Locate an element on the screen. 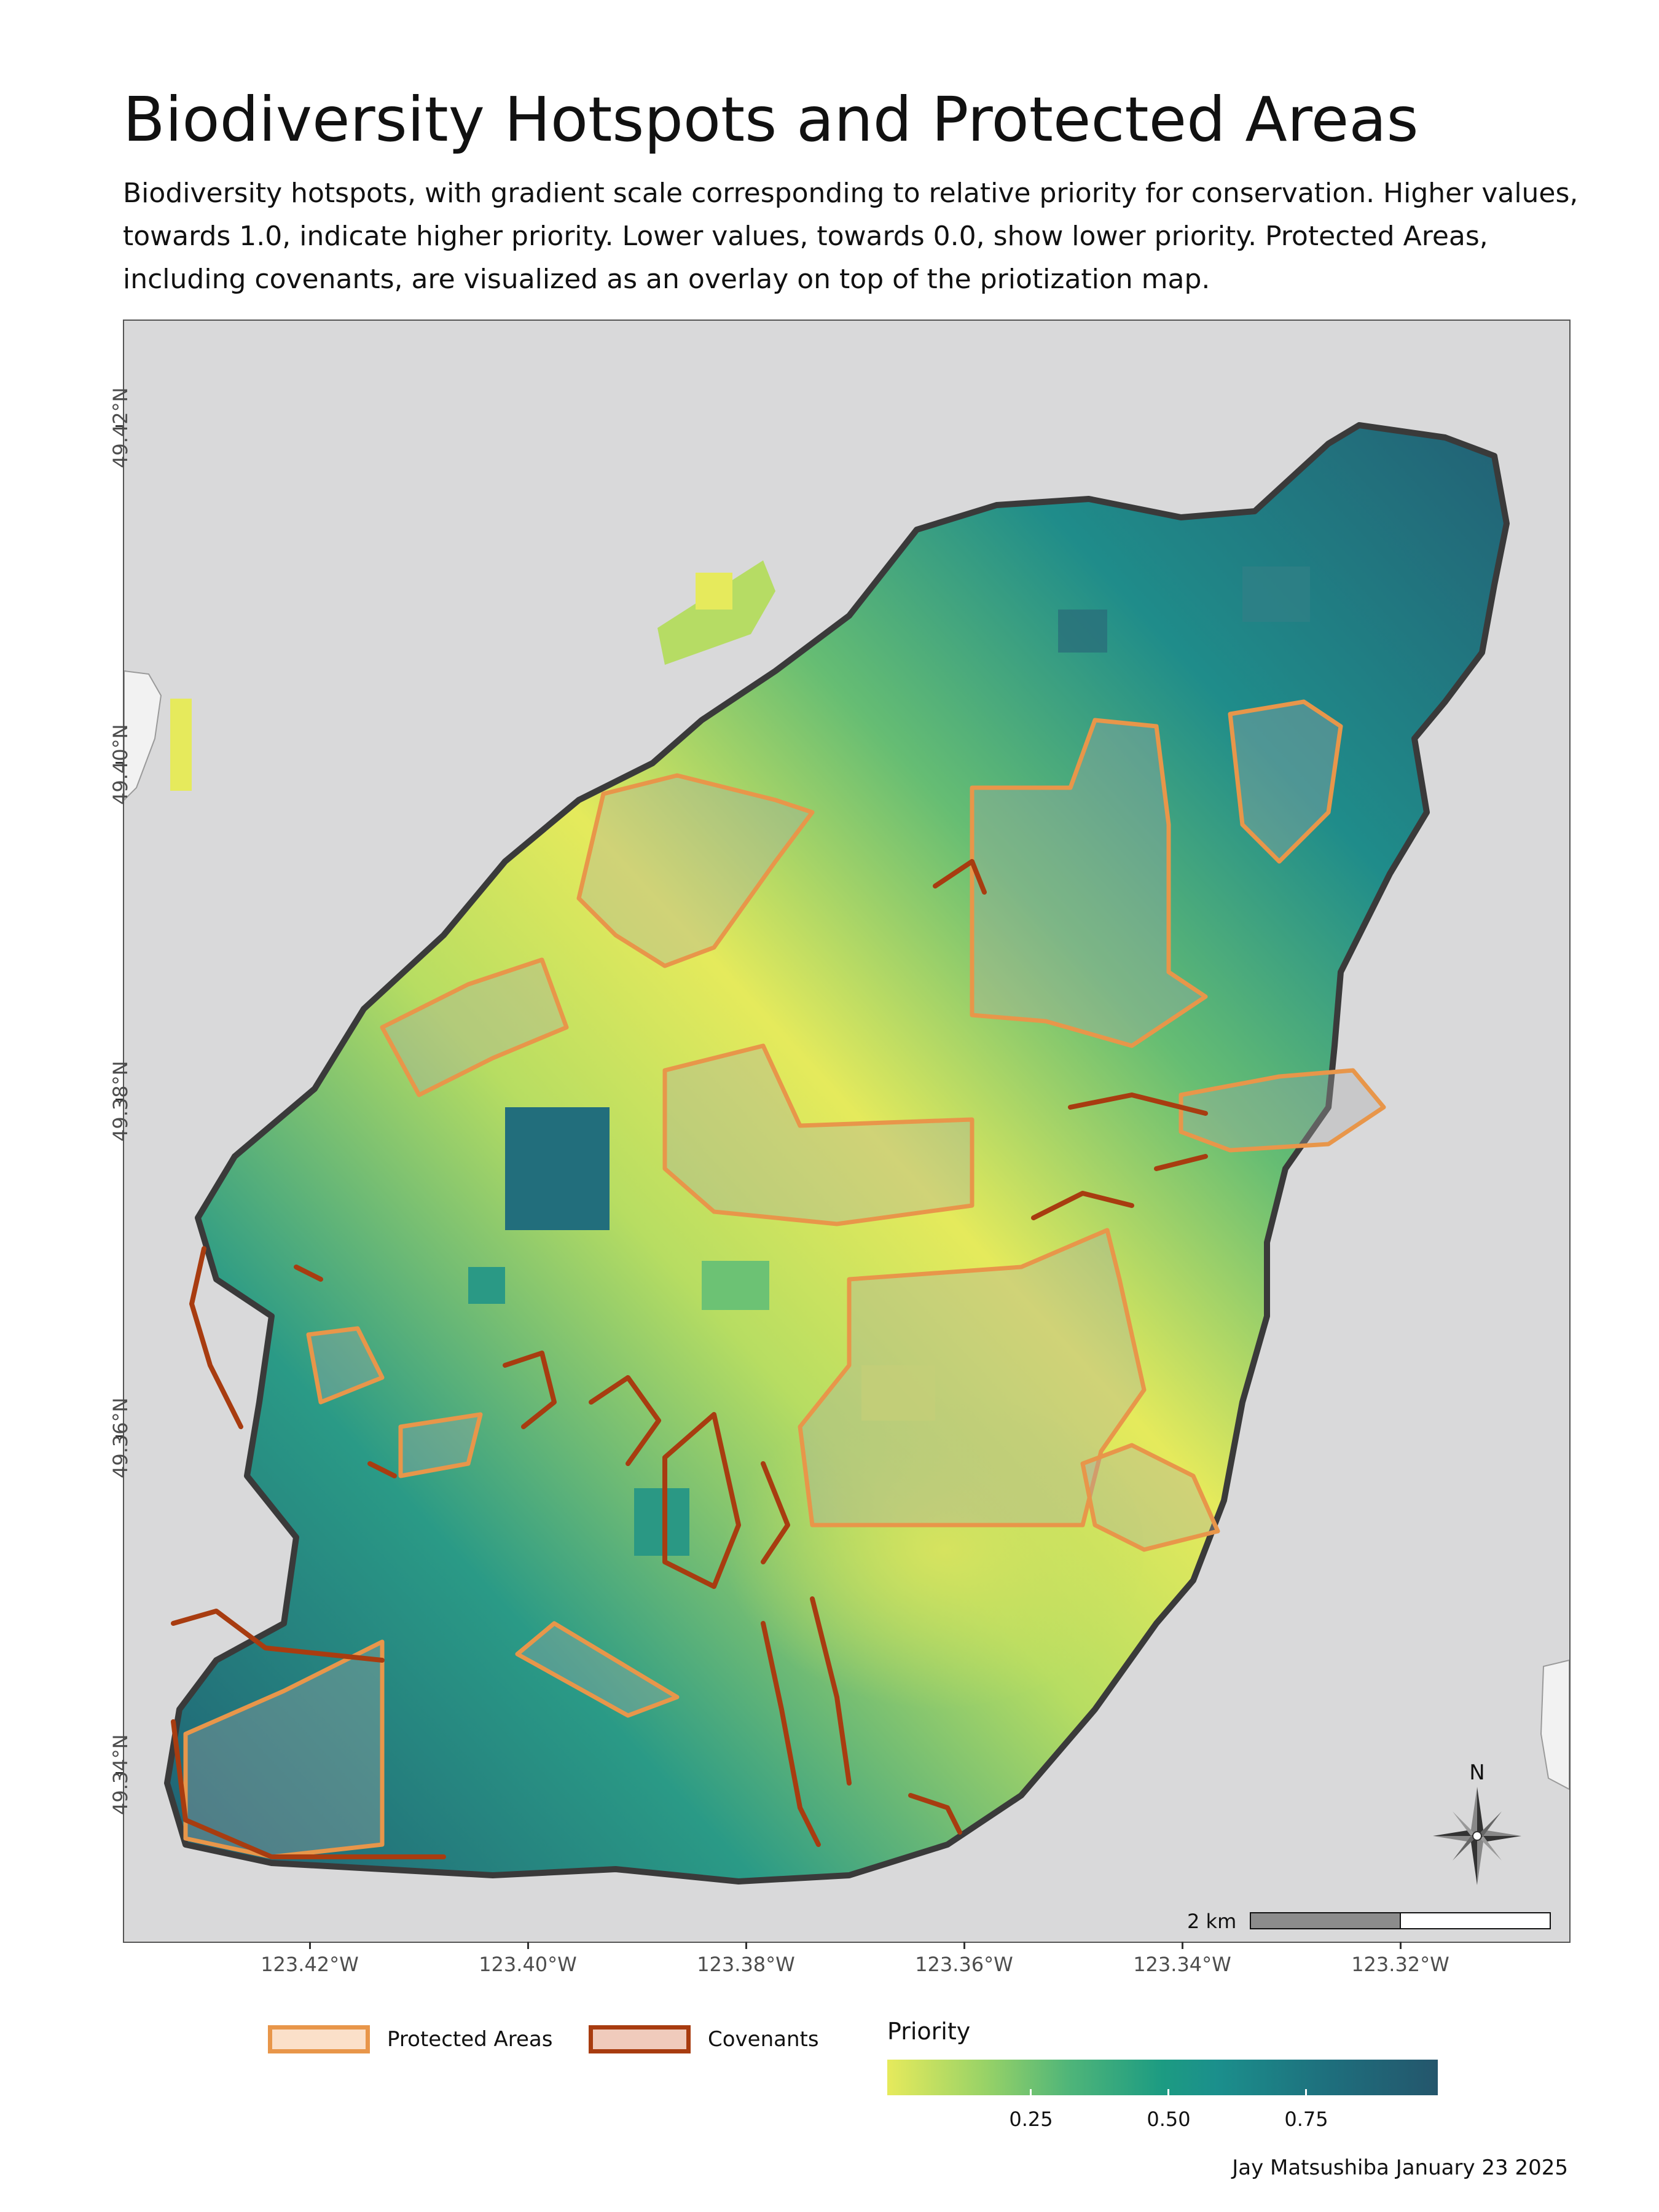 This screenshot has height=2212, width=1659. covenant-north-strip is located at coordinates (960, 877).